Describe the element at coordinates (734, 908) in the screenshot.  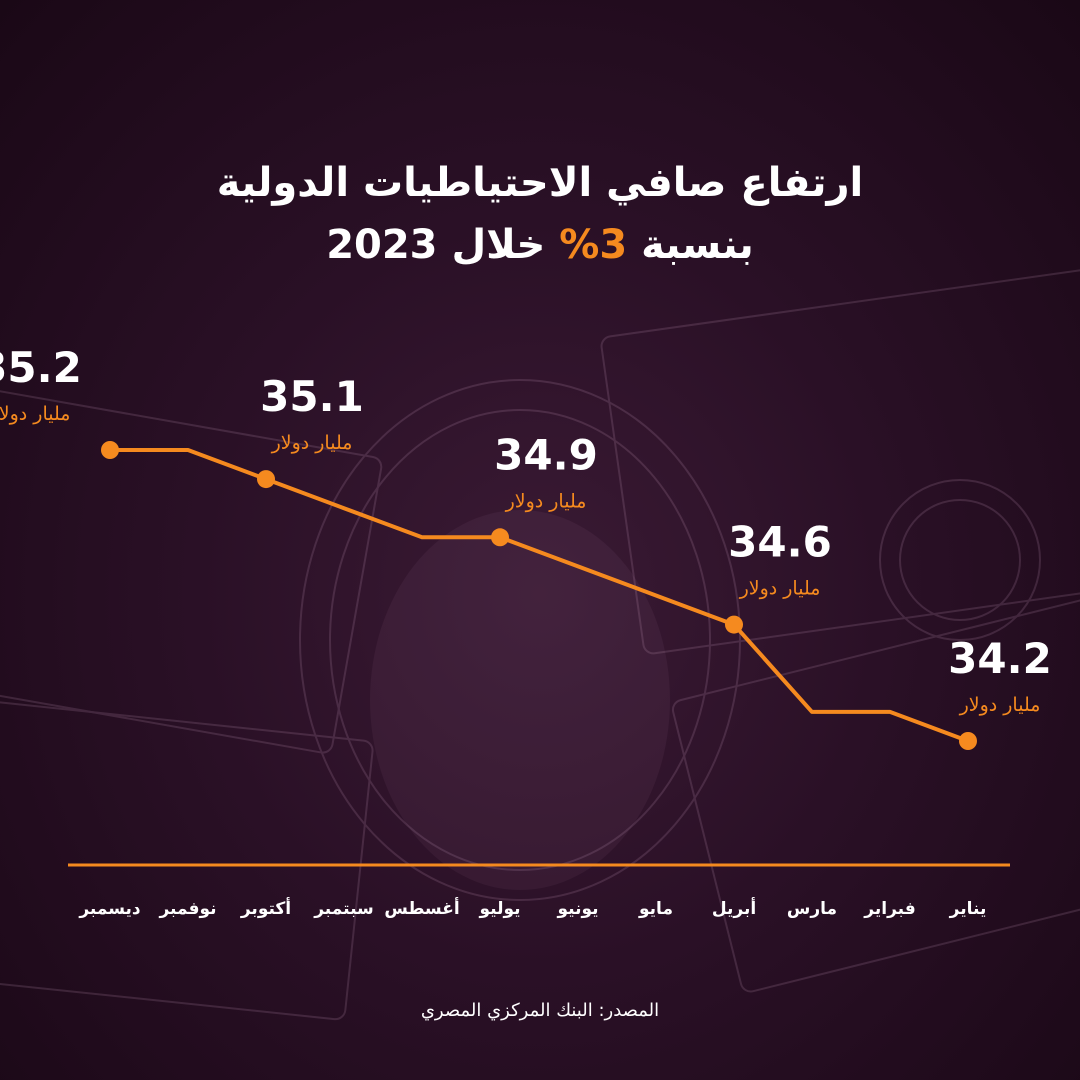
I see `x-tick-label: أبريل` at that location.